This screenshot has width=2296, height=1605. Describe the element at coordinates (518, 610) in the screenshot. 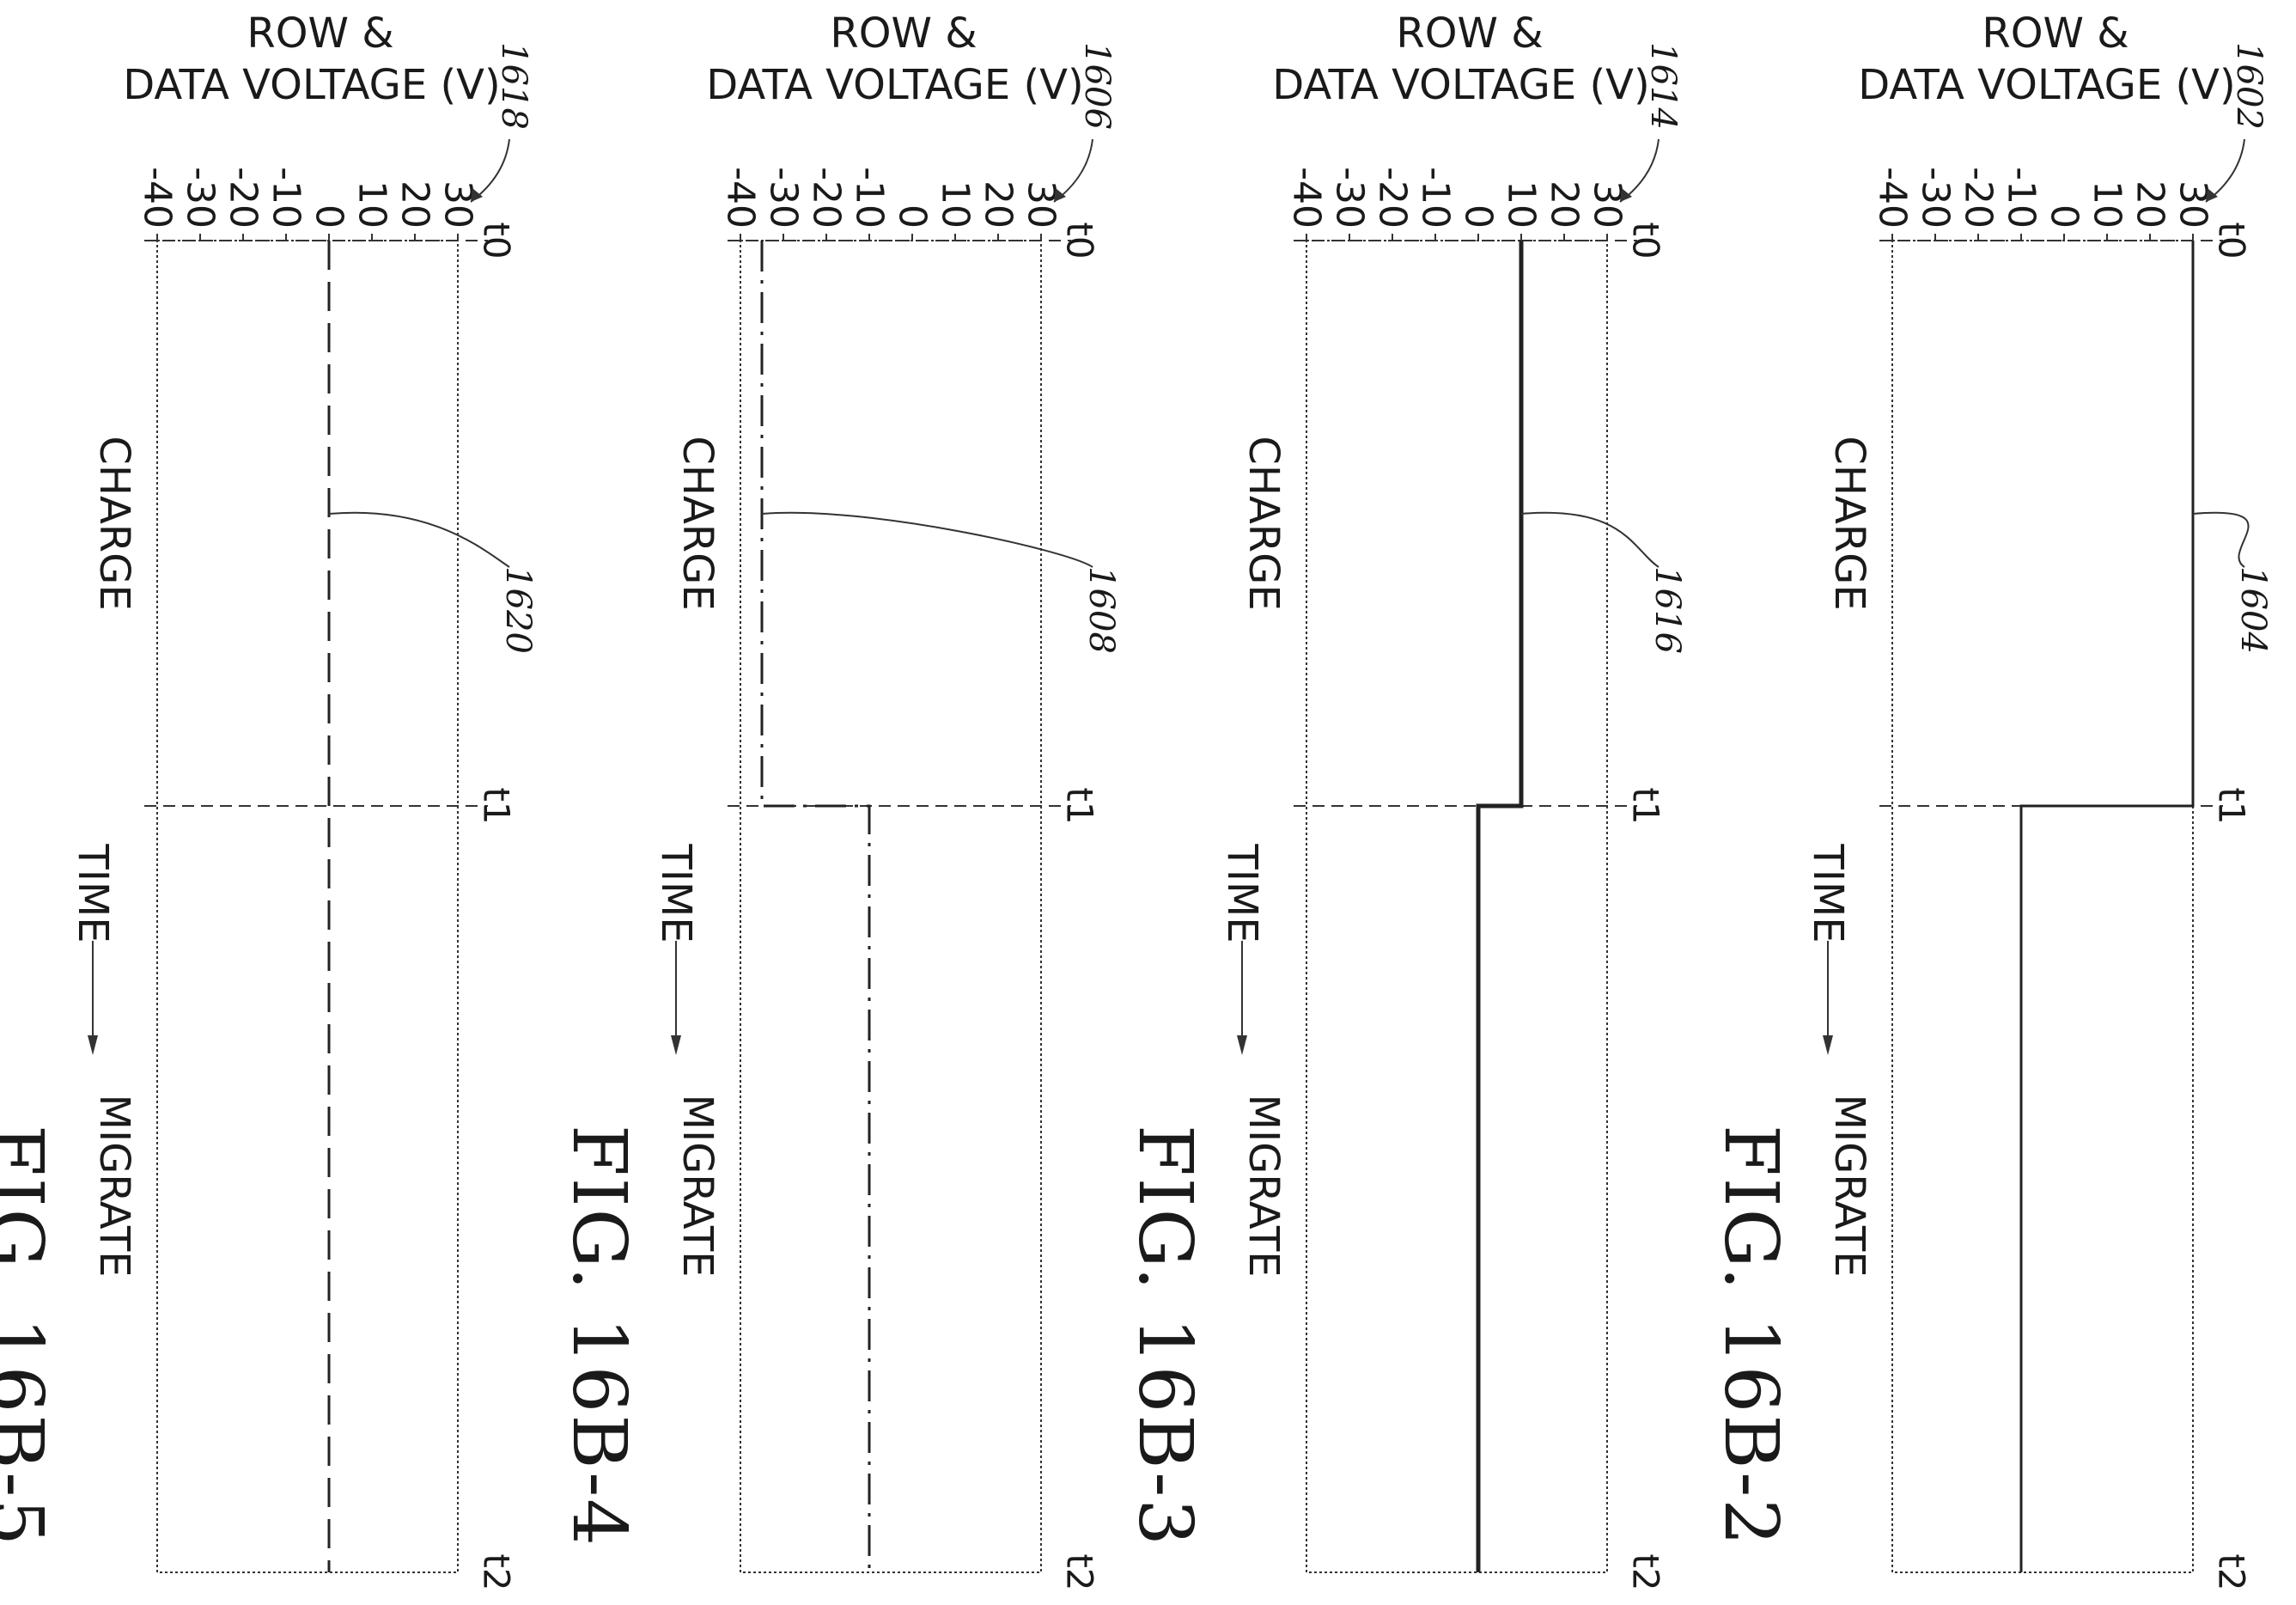

I see `series-reference-numeral: 1620` at that location.